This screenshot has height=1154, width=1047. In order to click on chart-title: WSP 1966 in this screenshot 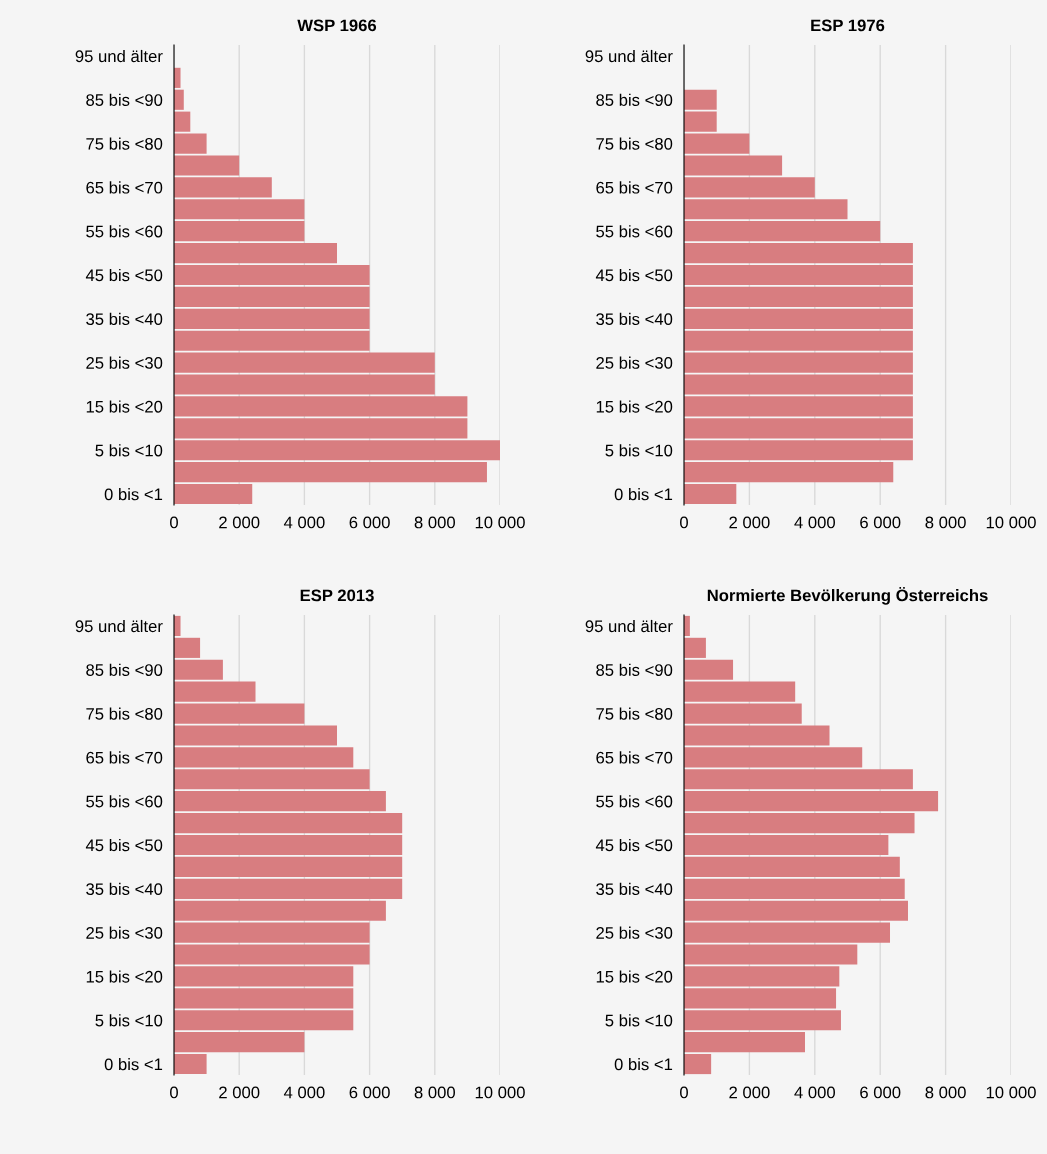, I will do `click(337, 25)`.